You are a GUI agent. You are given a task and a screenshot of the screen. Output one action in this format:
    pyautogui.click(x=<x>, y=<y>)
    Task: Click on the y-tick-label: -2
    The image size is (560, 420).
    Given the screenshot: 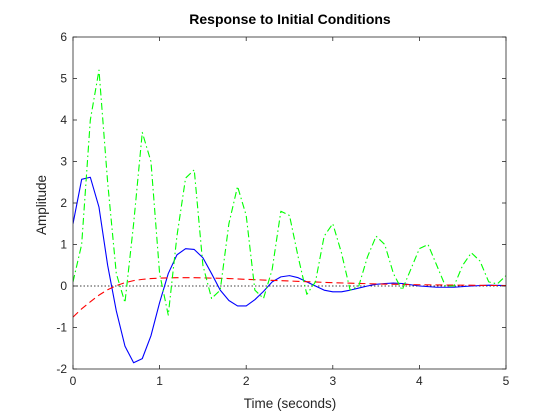 What is the action you would take?
    pyautogui.click(x=61, y=369)
    